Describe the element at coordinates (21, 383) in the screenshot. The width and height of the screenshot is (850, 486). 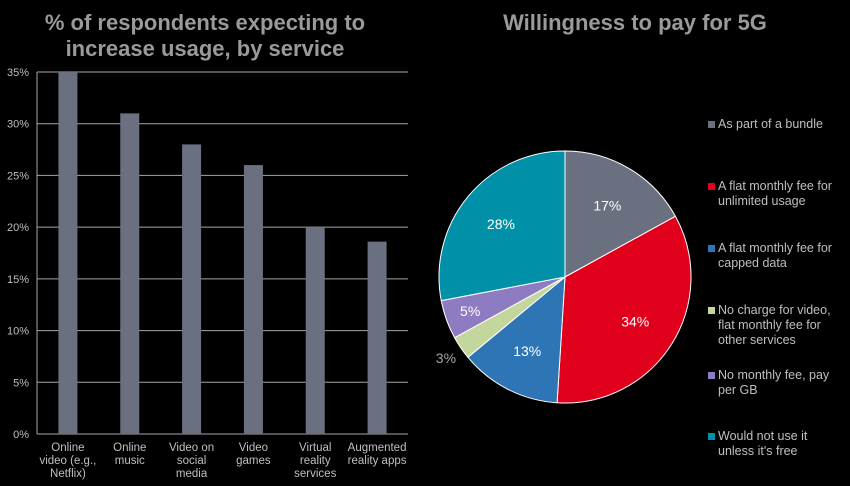
I see `y-tick-label: 5%` at that location.